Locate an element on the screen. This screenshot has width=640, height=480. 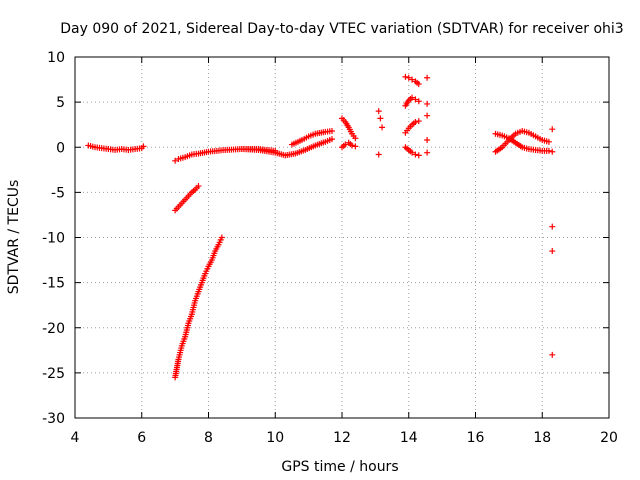
series-isolated-b is located at coordinates (427, 115).